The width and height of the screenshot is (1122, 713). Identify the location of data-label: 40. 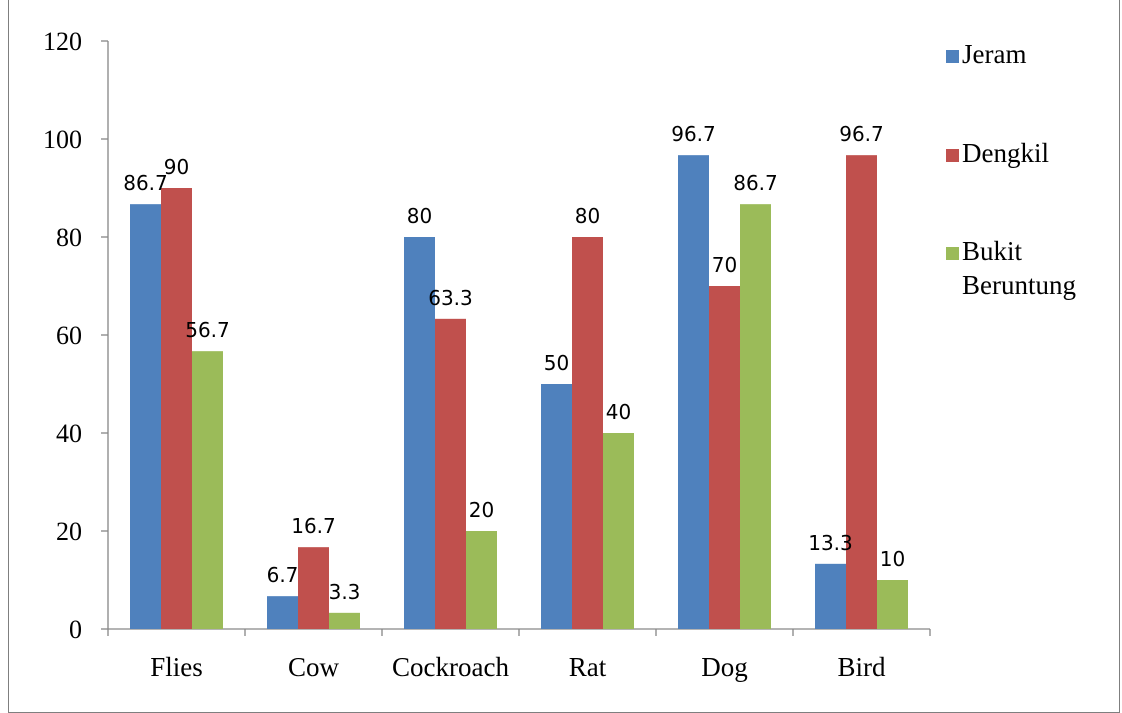
(618, 412).